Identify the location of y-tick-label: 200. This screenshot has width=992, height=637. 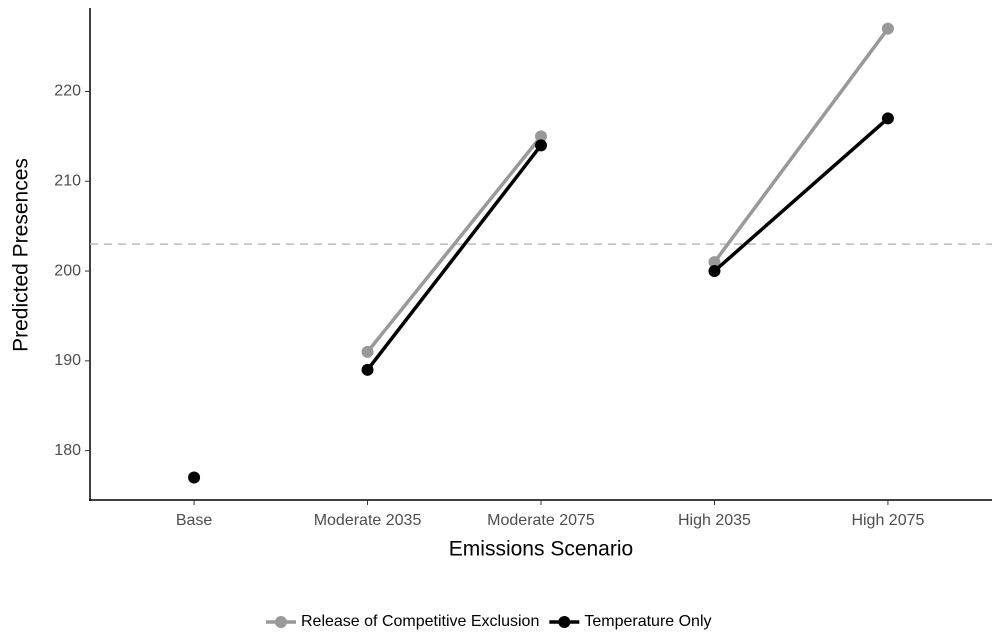
(67, 270).